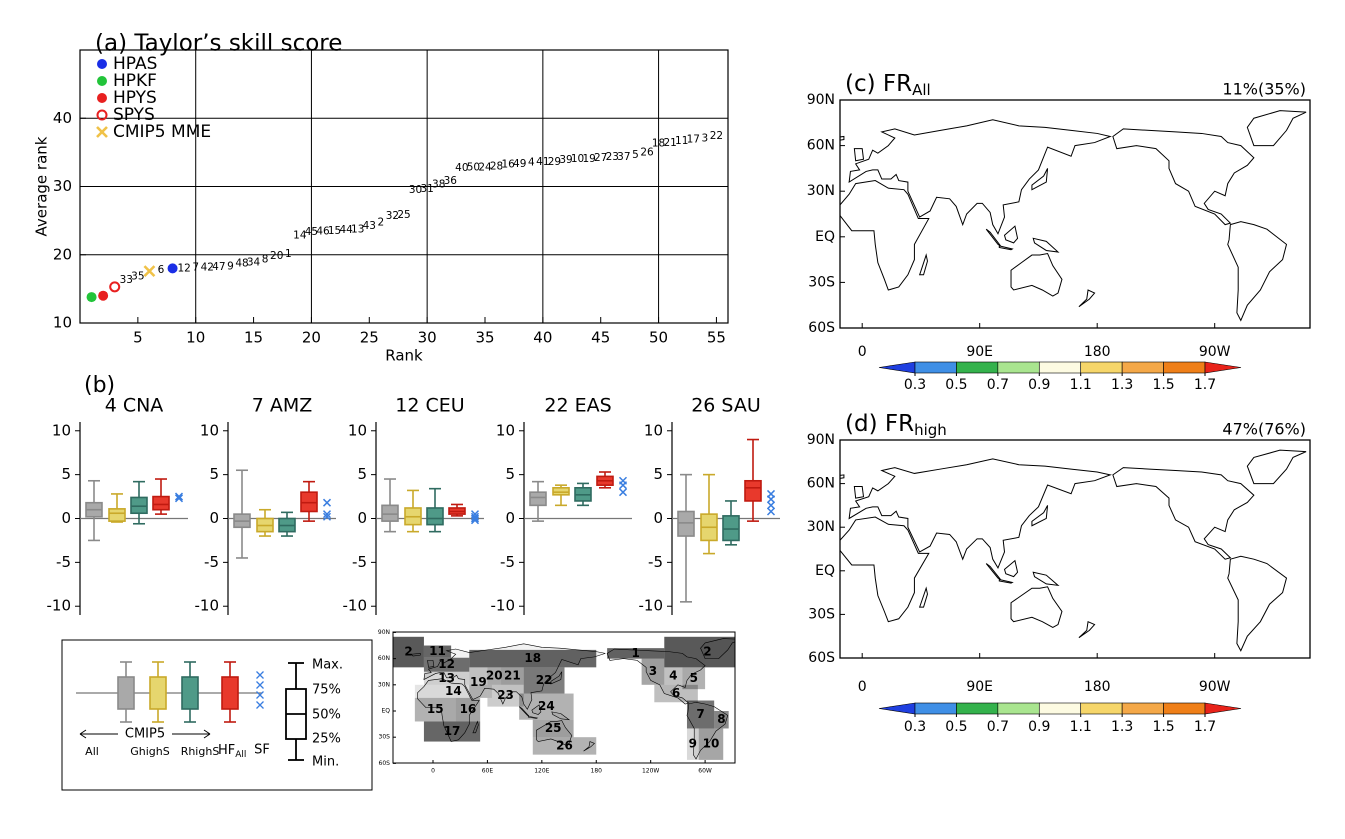 Image resolution: width=1345 pixels, height=839 pixels. What do you see at coordinates (385, 763) in the screenshot?
I see `lat-tick-label: 60S` at bounding box center [385, 763].